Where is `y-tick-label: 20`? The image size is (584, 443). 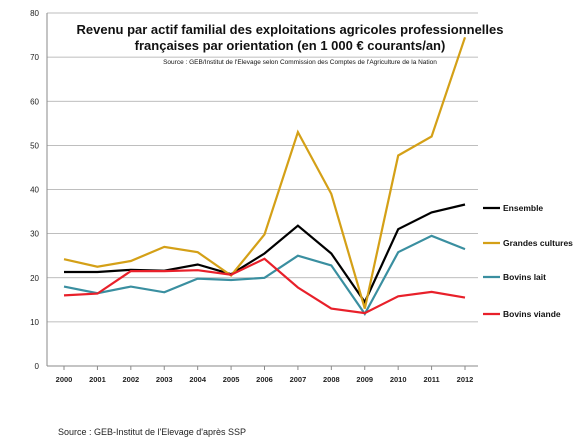 y-tick-label: 20 is located at coordinates (34, 278).